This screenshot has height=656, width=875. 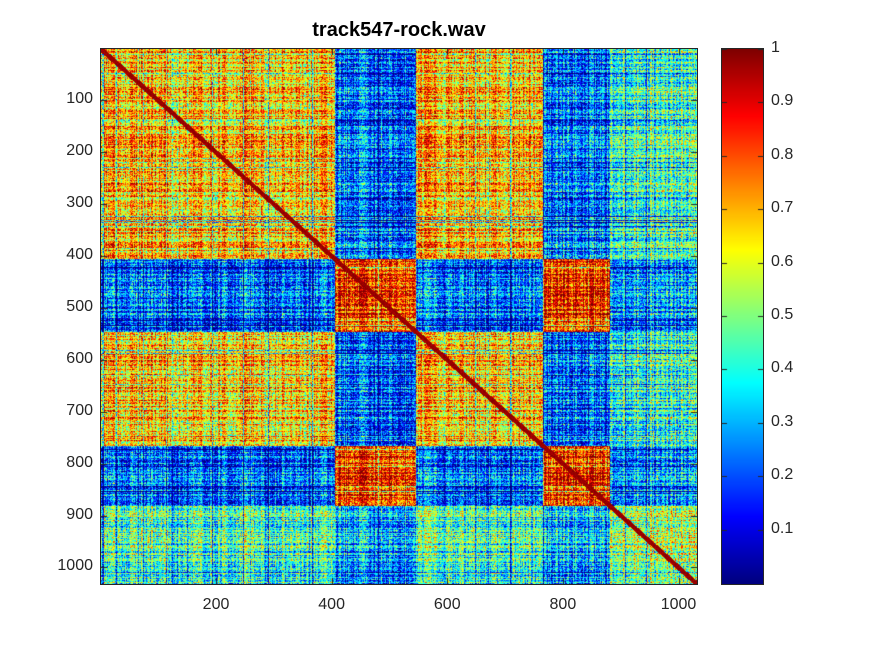 I want to click on x-tick-label: 200, so click(x=216, y=604).